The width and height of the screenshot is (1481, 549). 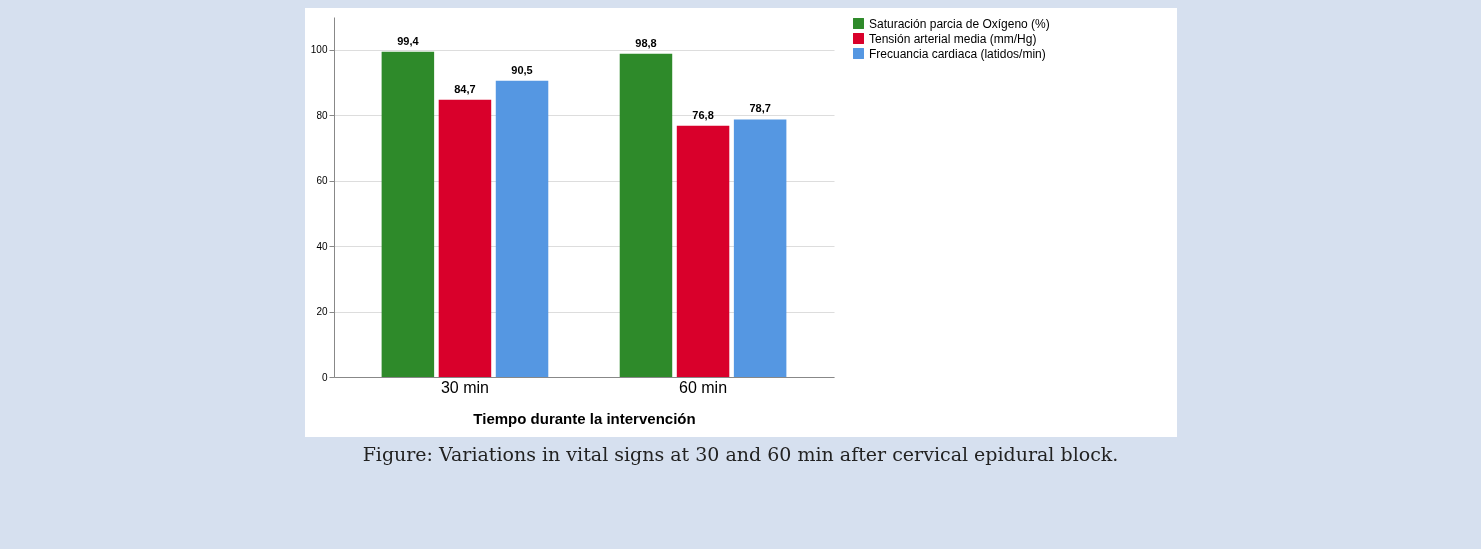 What do you see at coordinates (584, 418) in the screenshot?
I see `x-axis-title: Tiempo durante la intervención` at bounding box center [584, 418].